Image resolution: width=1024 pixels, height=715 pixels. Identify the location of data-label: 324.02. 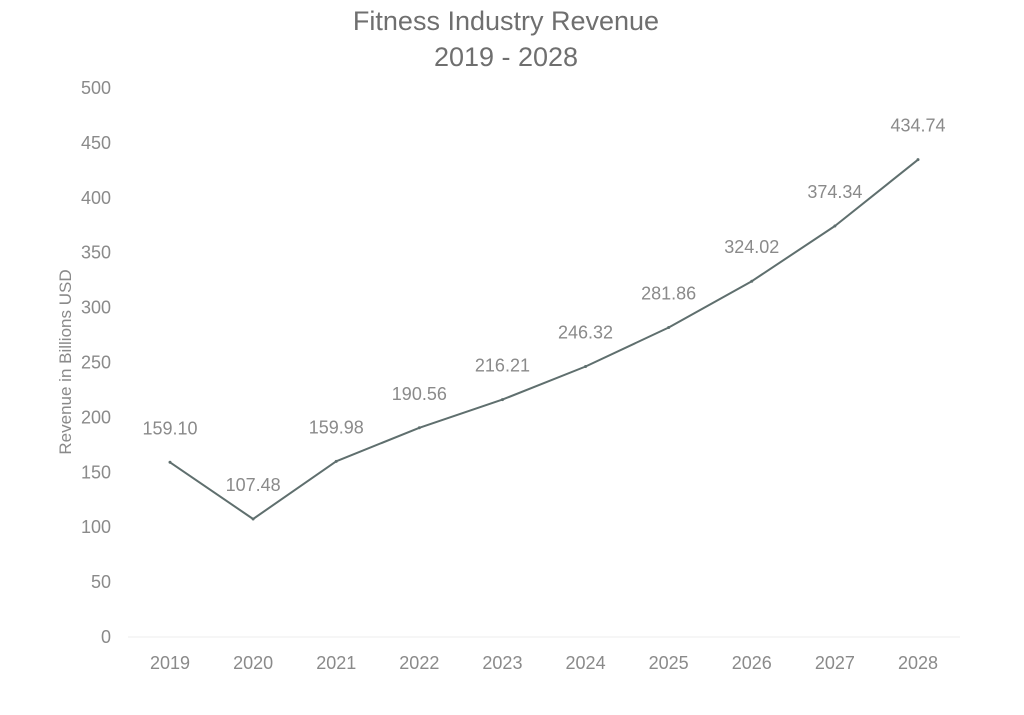
(751, 247).